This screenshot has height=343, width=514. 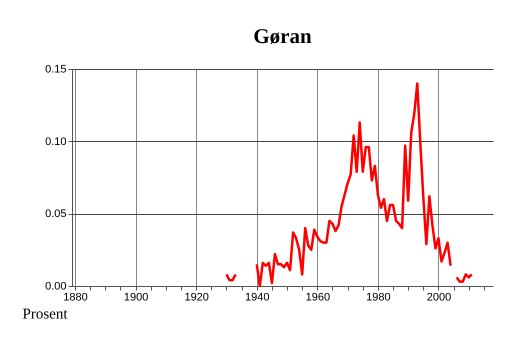 I want to click on x-tick-label: 1920, so click(x=196, y=298).